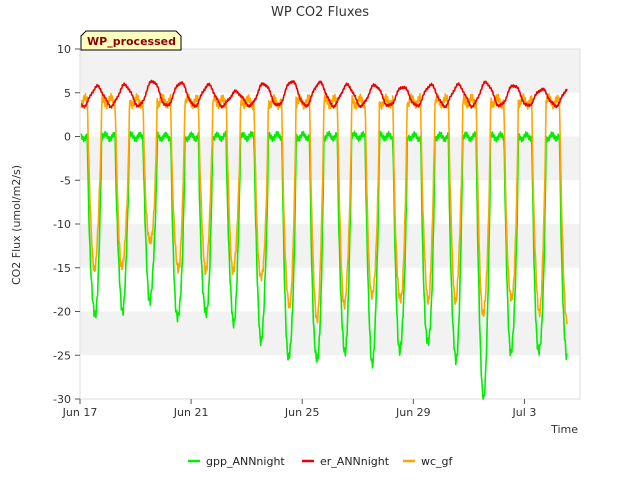  Describe the element at coordinates (64, 49) in the screenshot. I see `y-tick-label: 10` at that location.